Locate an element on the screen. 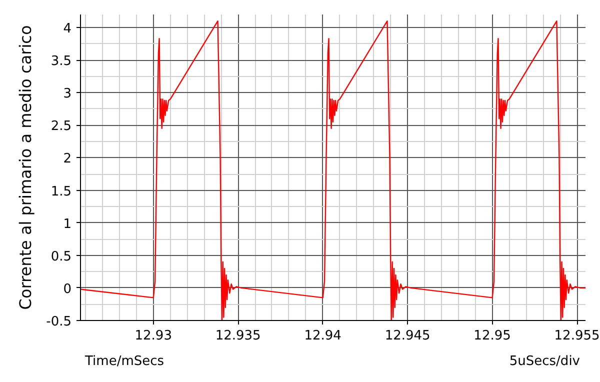  y-tick-label: 0.5 is located at coordinates (61, 256).